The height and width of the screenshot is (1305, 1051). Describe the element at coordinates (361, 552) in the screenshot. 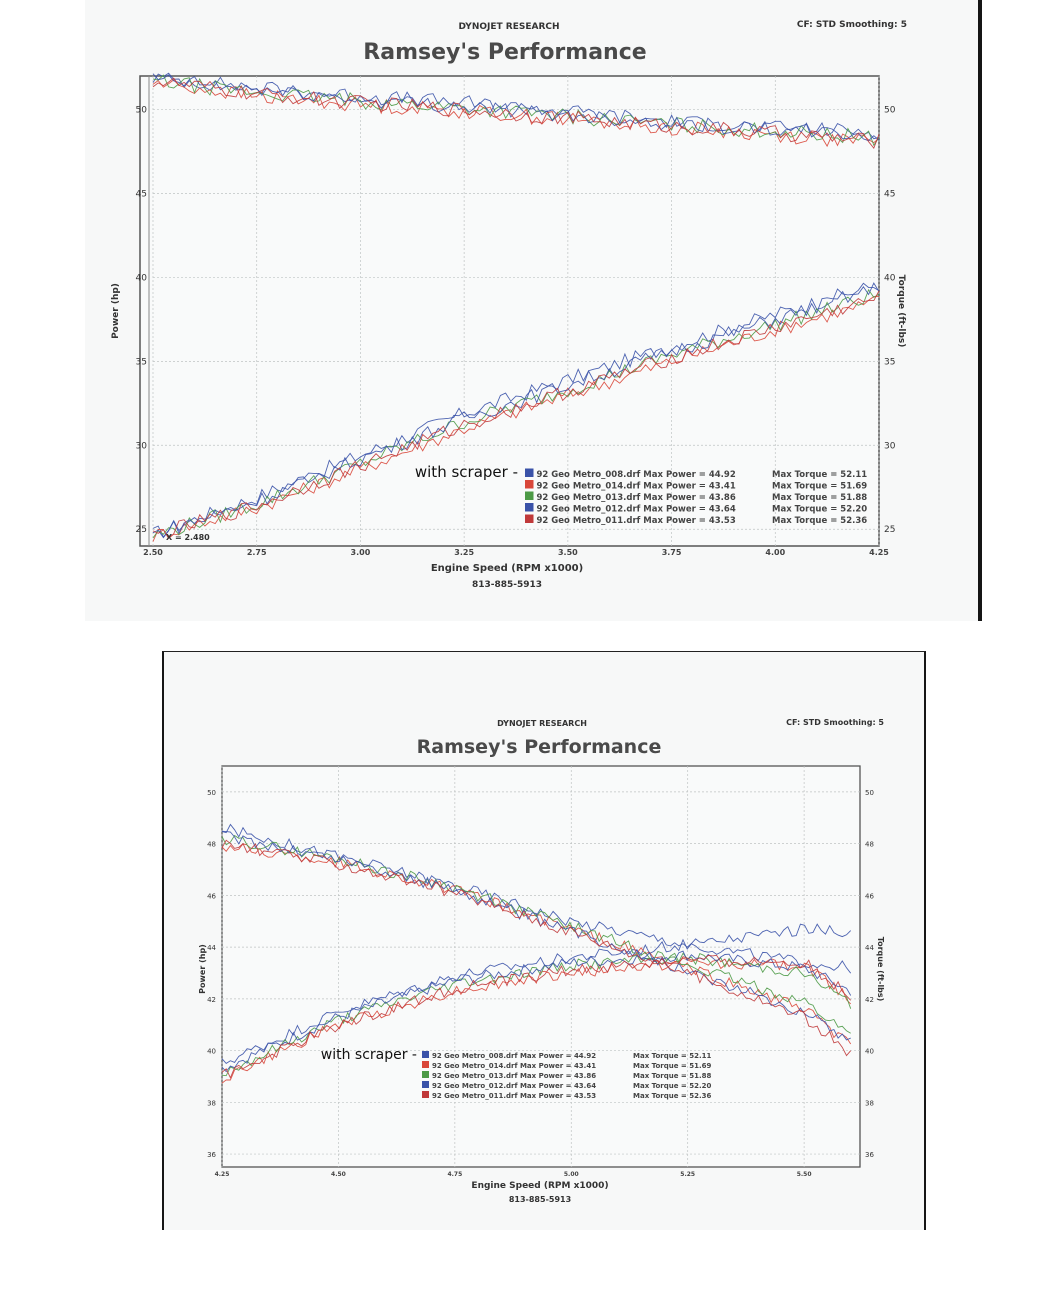

I see `x-tick: 3.00` at that location.